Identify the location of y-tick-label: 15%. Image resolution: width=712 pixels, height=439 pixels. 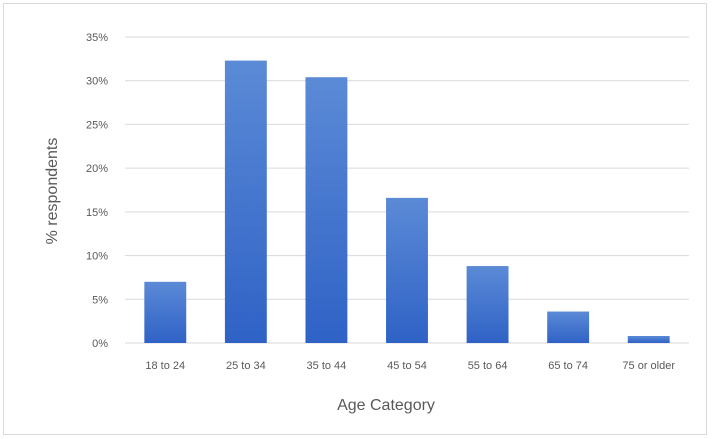
(97, 213).